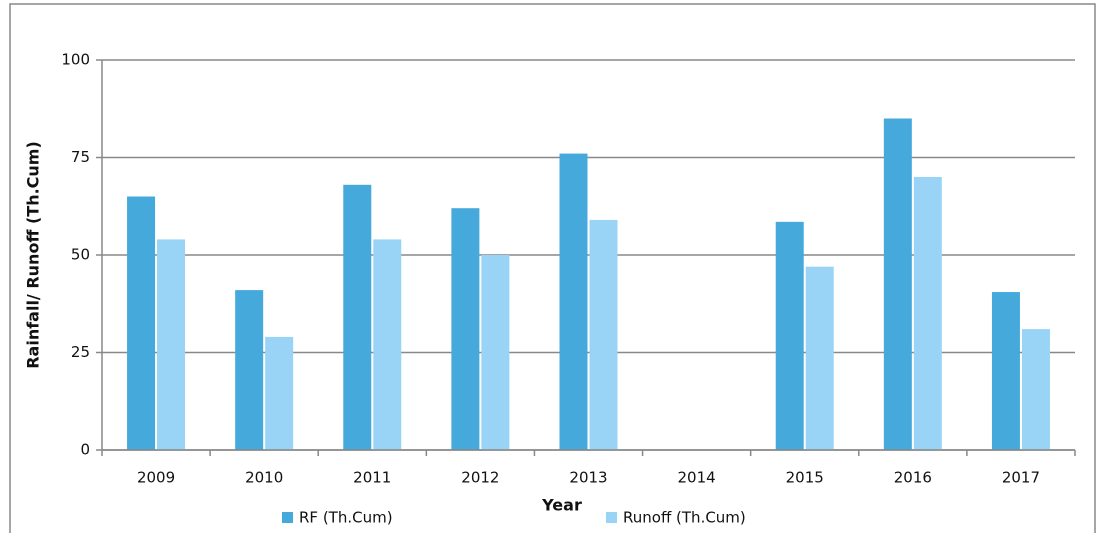 Image resolution: width=1099 pixels, height=537 pixels. Describe the element at coordinates (913, 478) in the screenshot. I see `x-tick-label: 2016` at that location.